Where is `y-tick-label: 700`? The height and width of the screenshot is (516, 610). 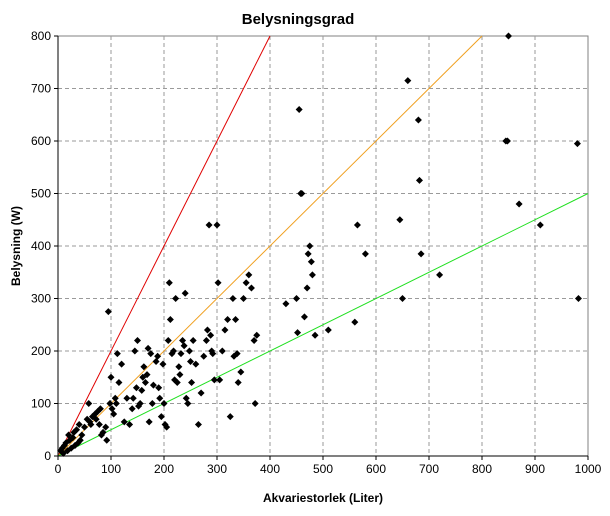
y-tick-label: 700 is located at coordinates (41, 89).